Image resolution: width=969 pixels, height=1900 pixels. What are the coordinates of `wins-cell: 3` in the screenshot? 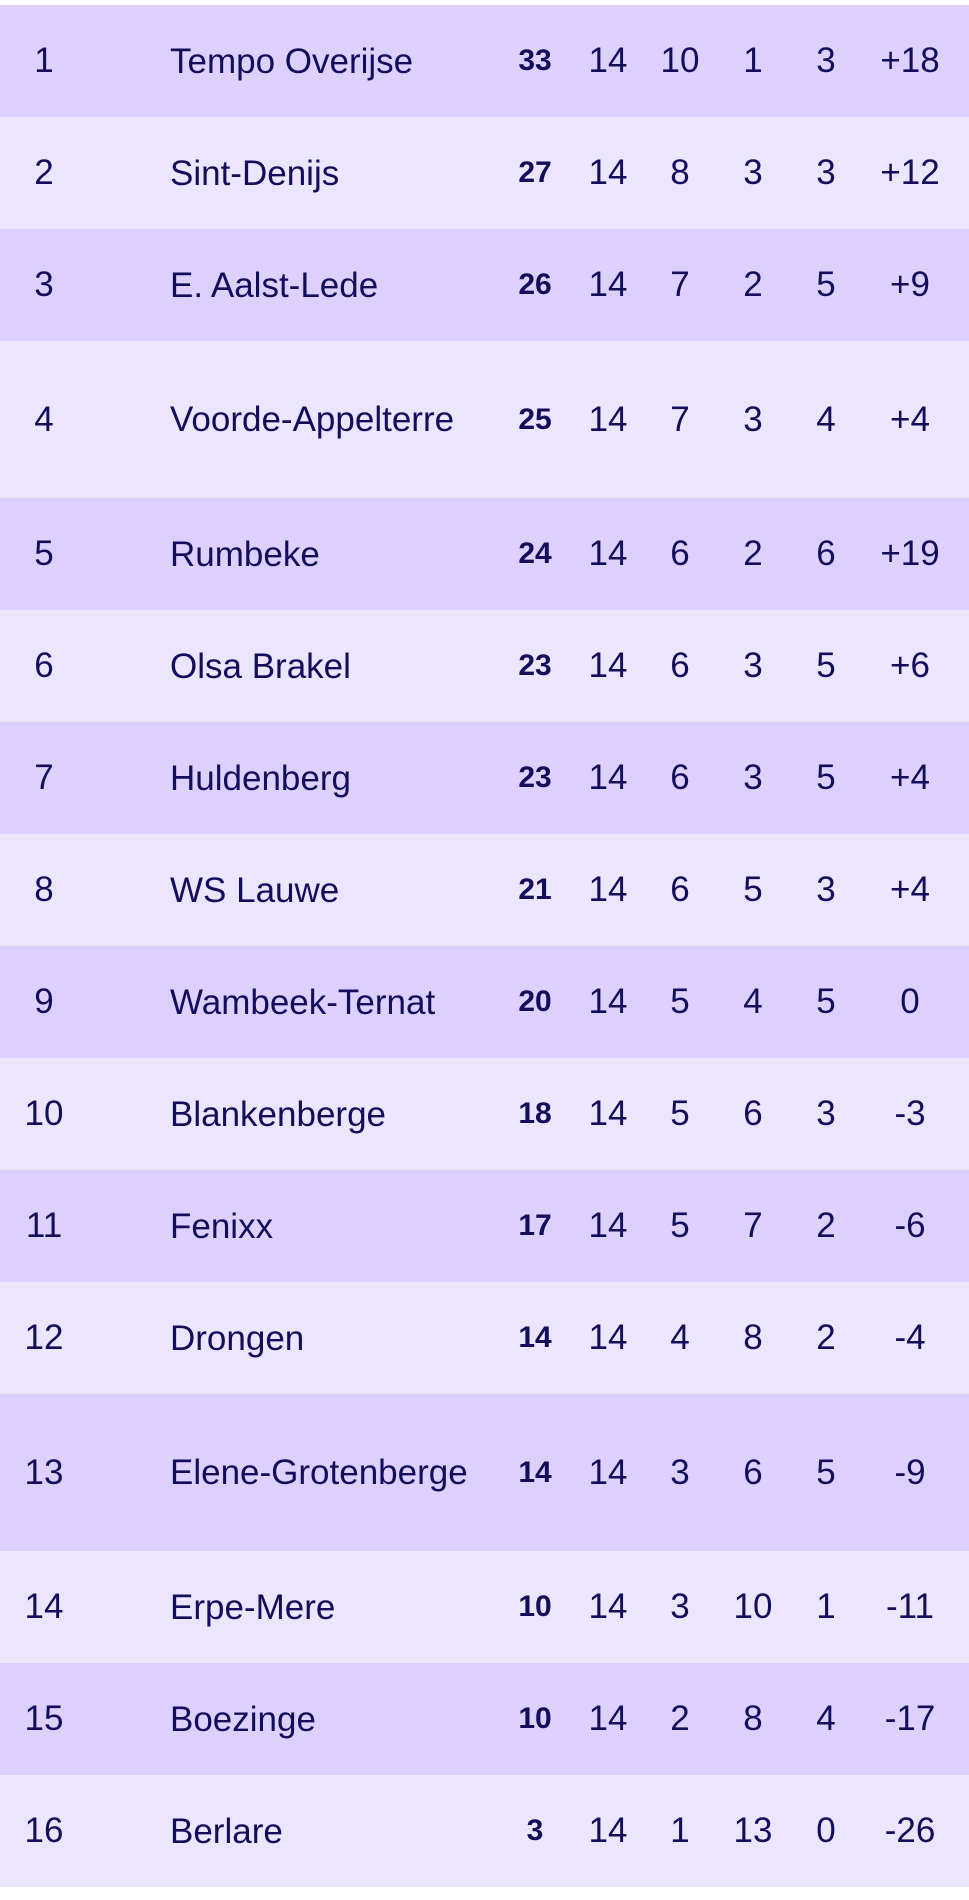 It's located at (680, 1472).